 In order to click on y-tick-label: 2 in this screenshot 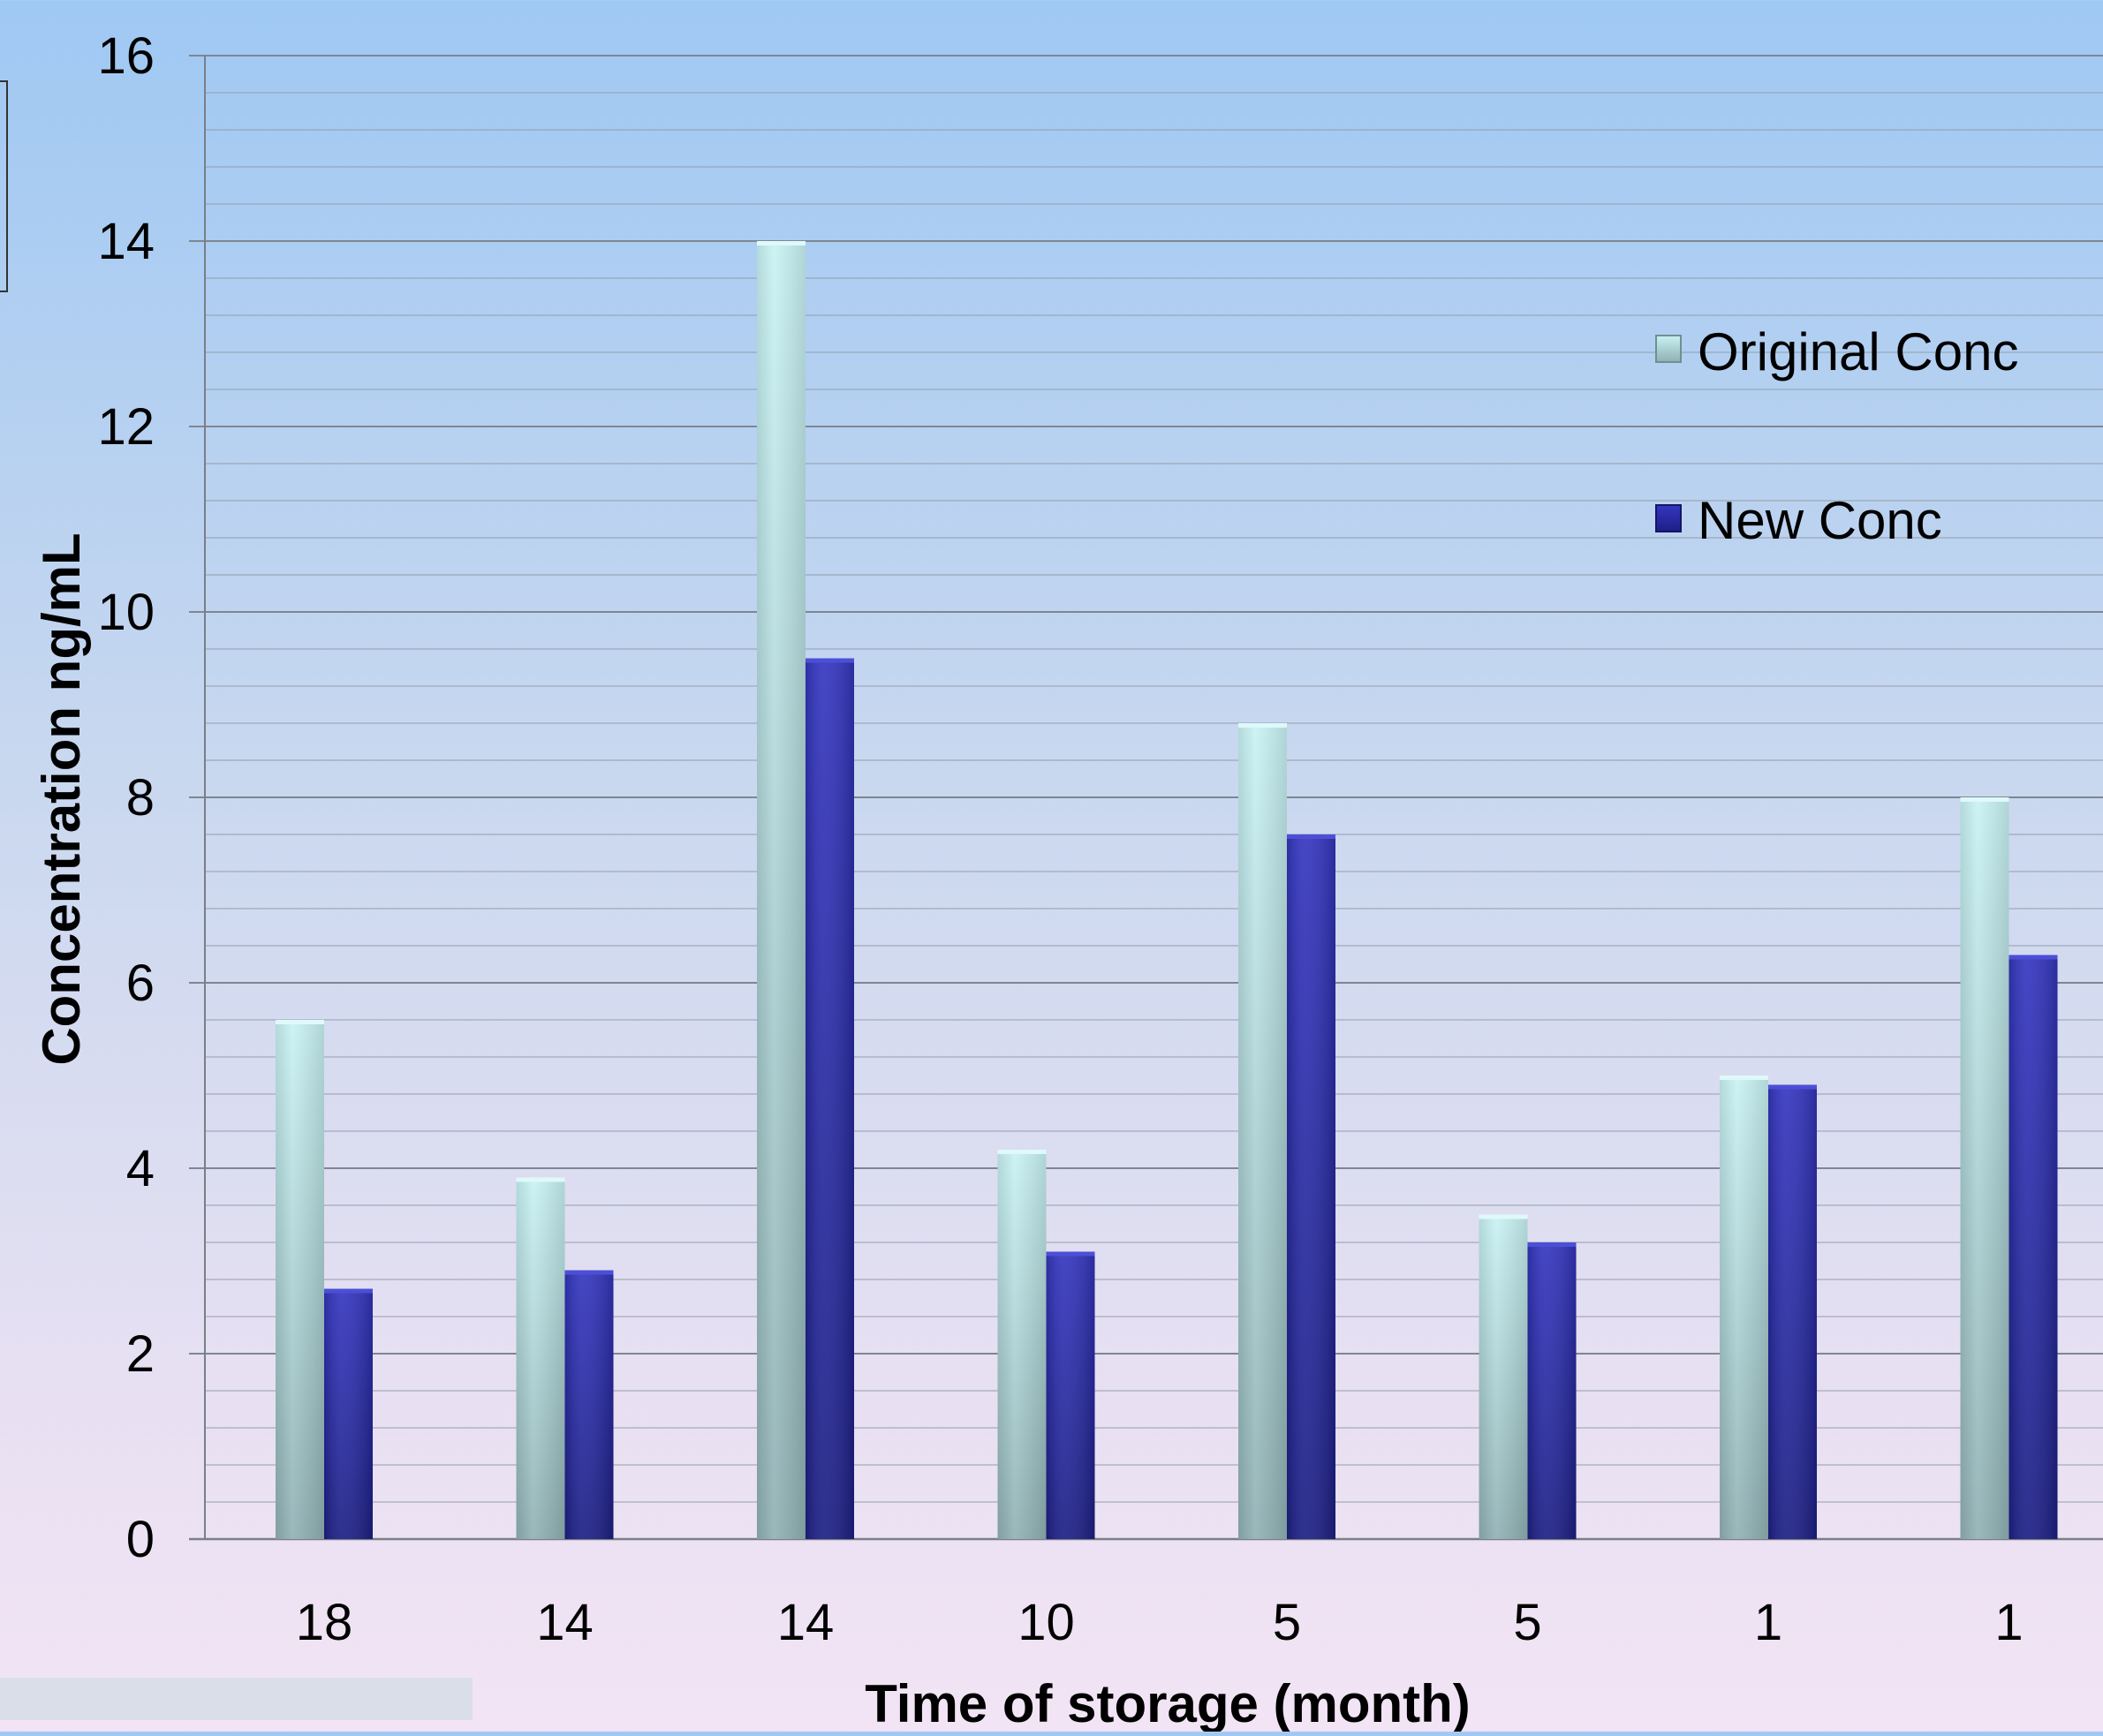, I will do `click(140, 1354)`.